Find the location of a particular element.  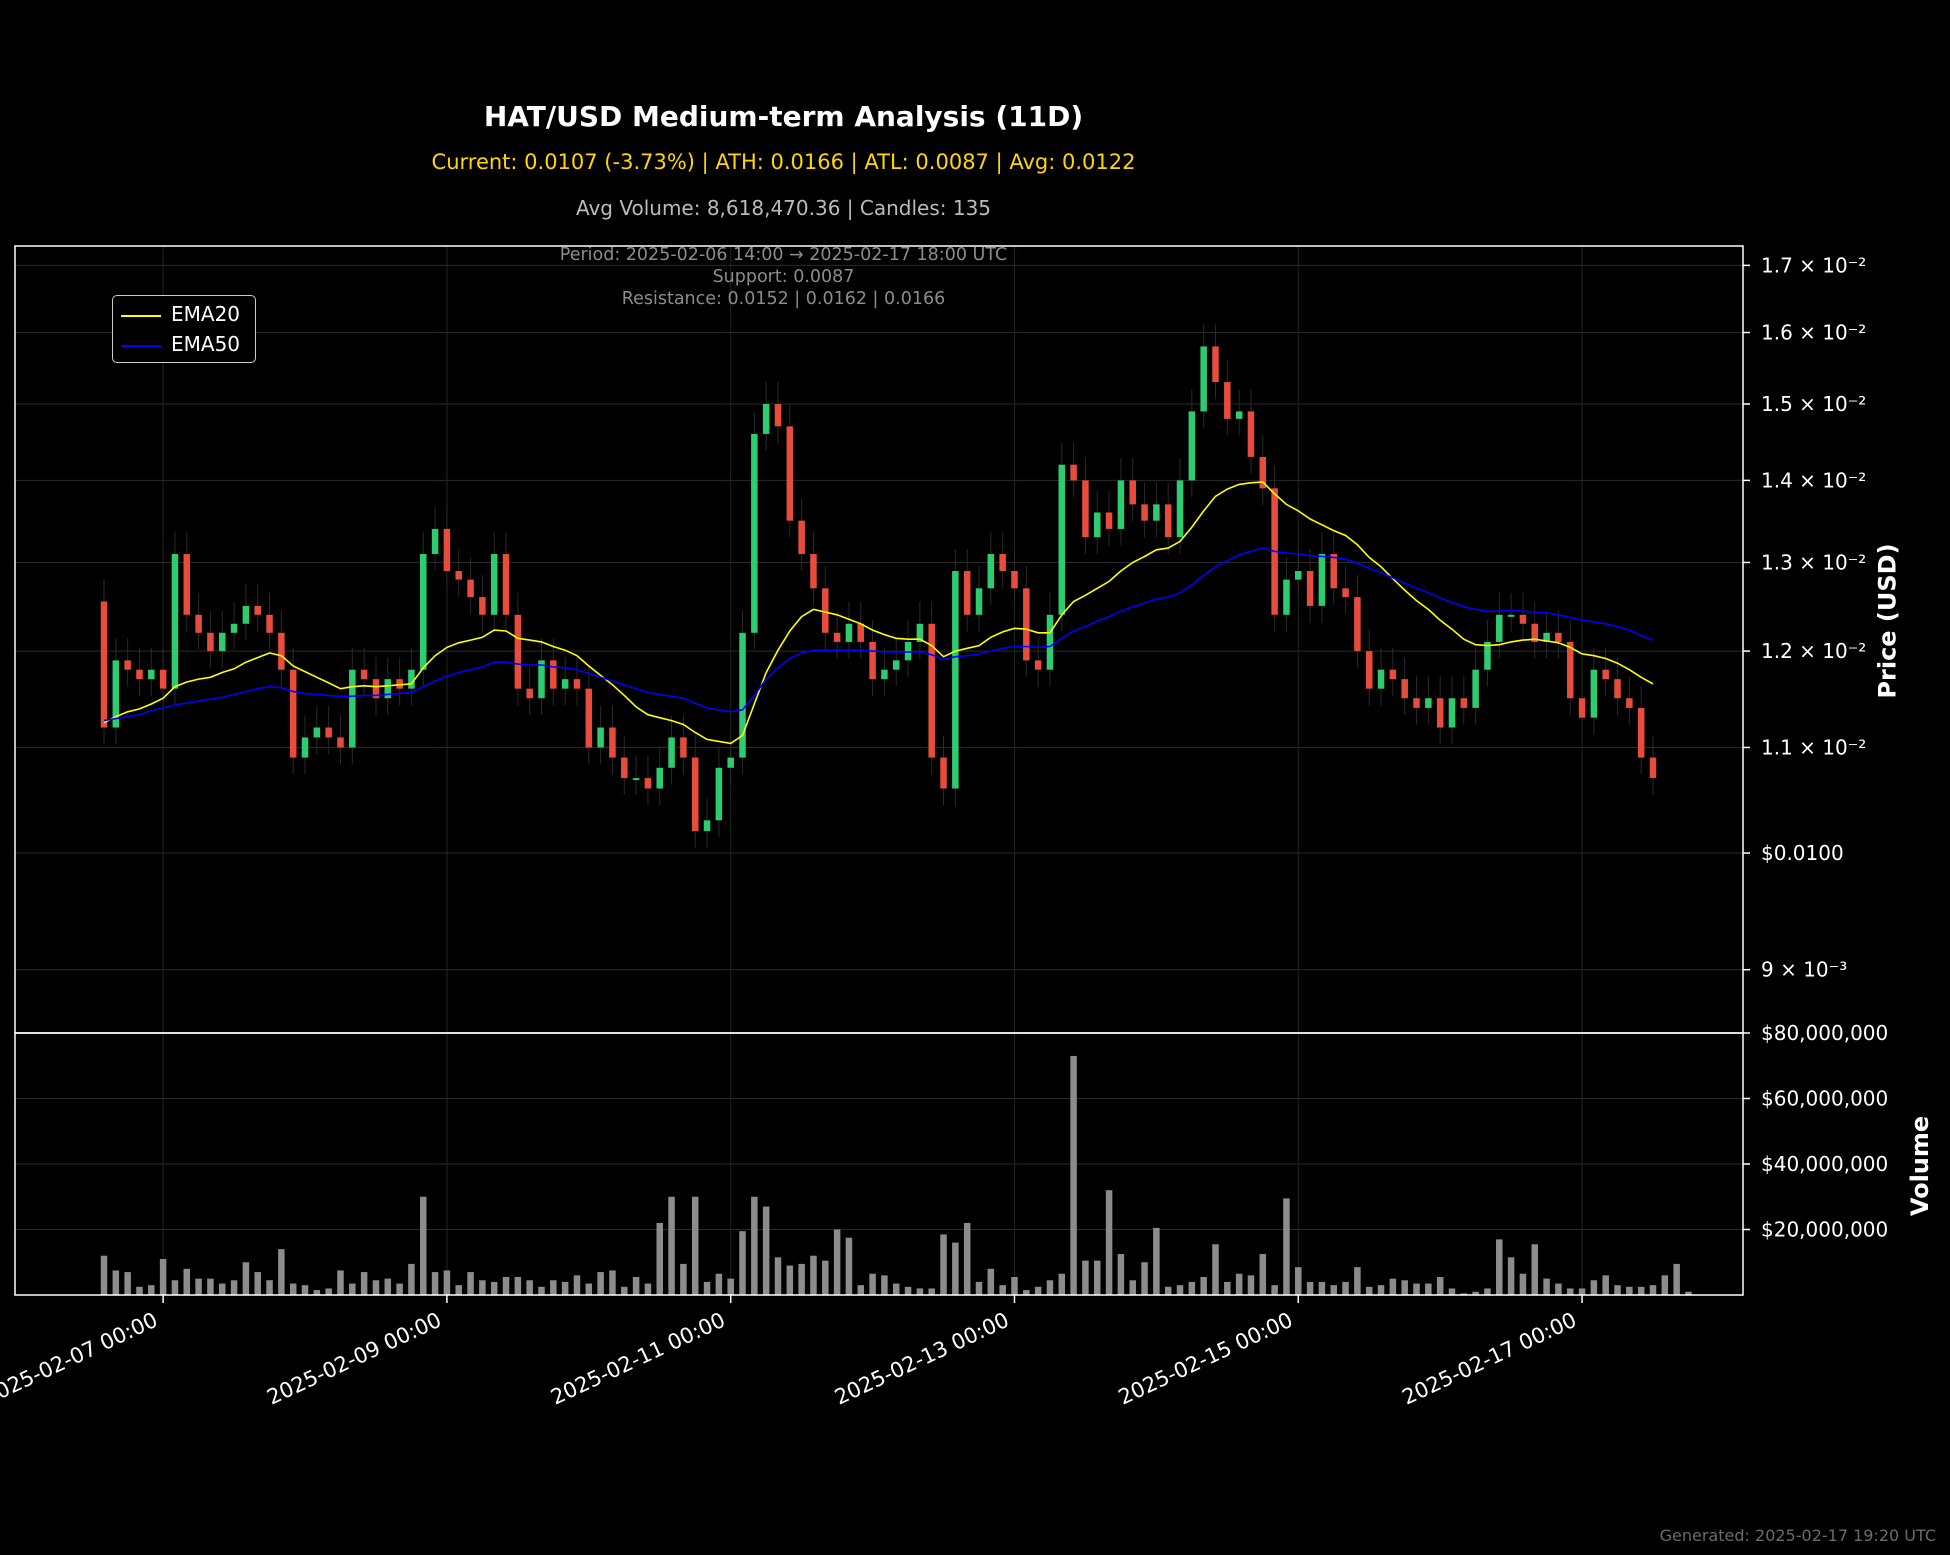

volume-tick-label: $20,000,000 is located at coordinates (1824, 1230).